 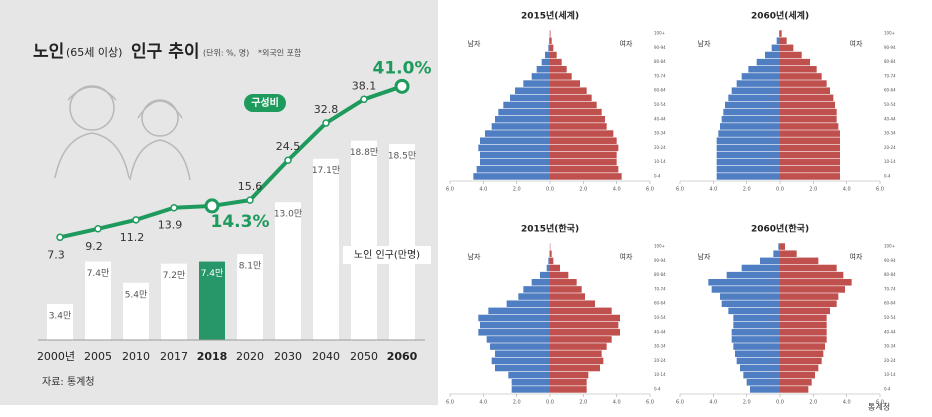 What do you see at coordinates (56, 254) in the screenshot?
I see `line-value-label: 7.3` at bounding box center [56, 254].